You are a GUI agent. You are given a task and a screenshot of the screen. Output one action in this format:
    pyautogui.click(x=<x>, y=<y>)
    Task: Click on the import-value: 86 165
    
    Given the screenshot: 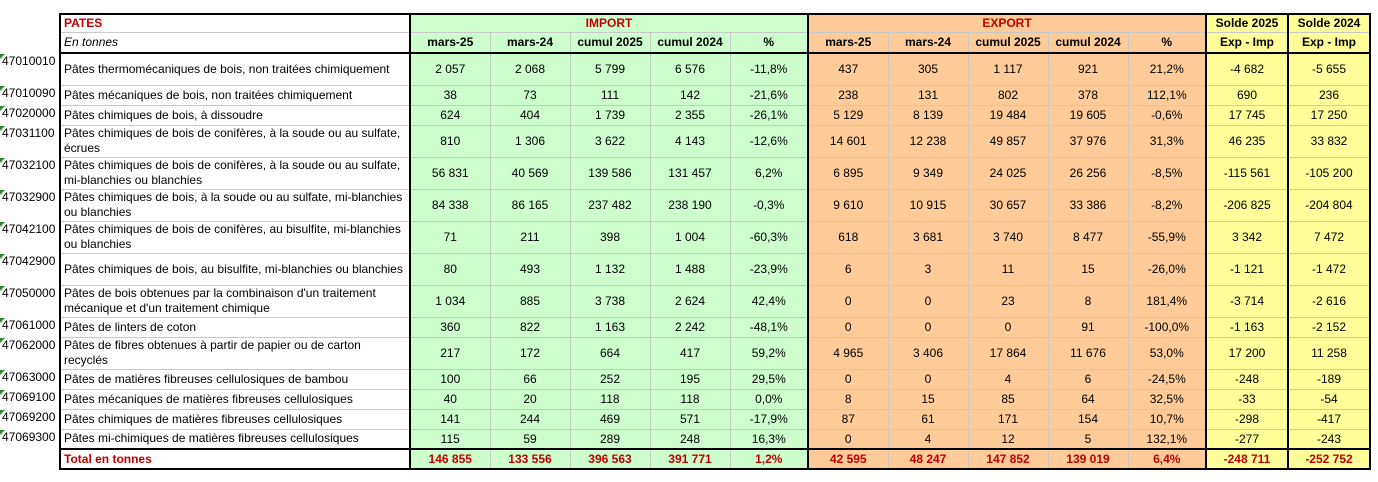 What is the action you would take?
    pyautogui.click(x=530, y=205)
    